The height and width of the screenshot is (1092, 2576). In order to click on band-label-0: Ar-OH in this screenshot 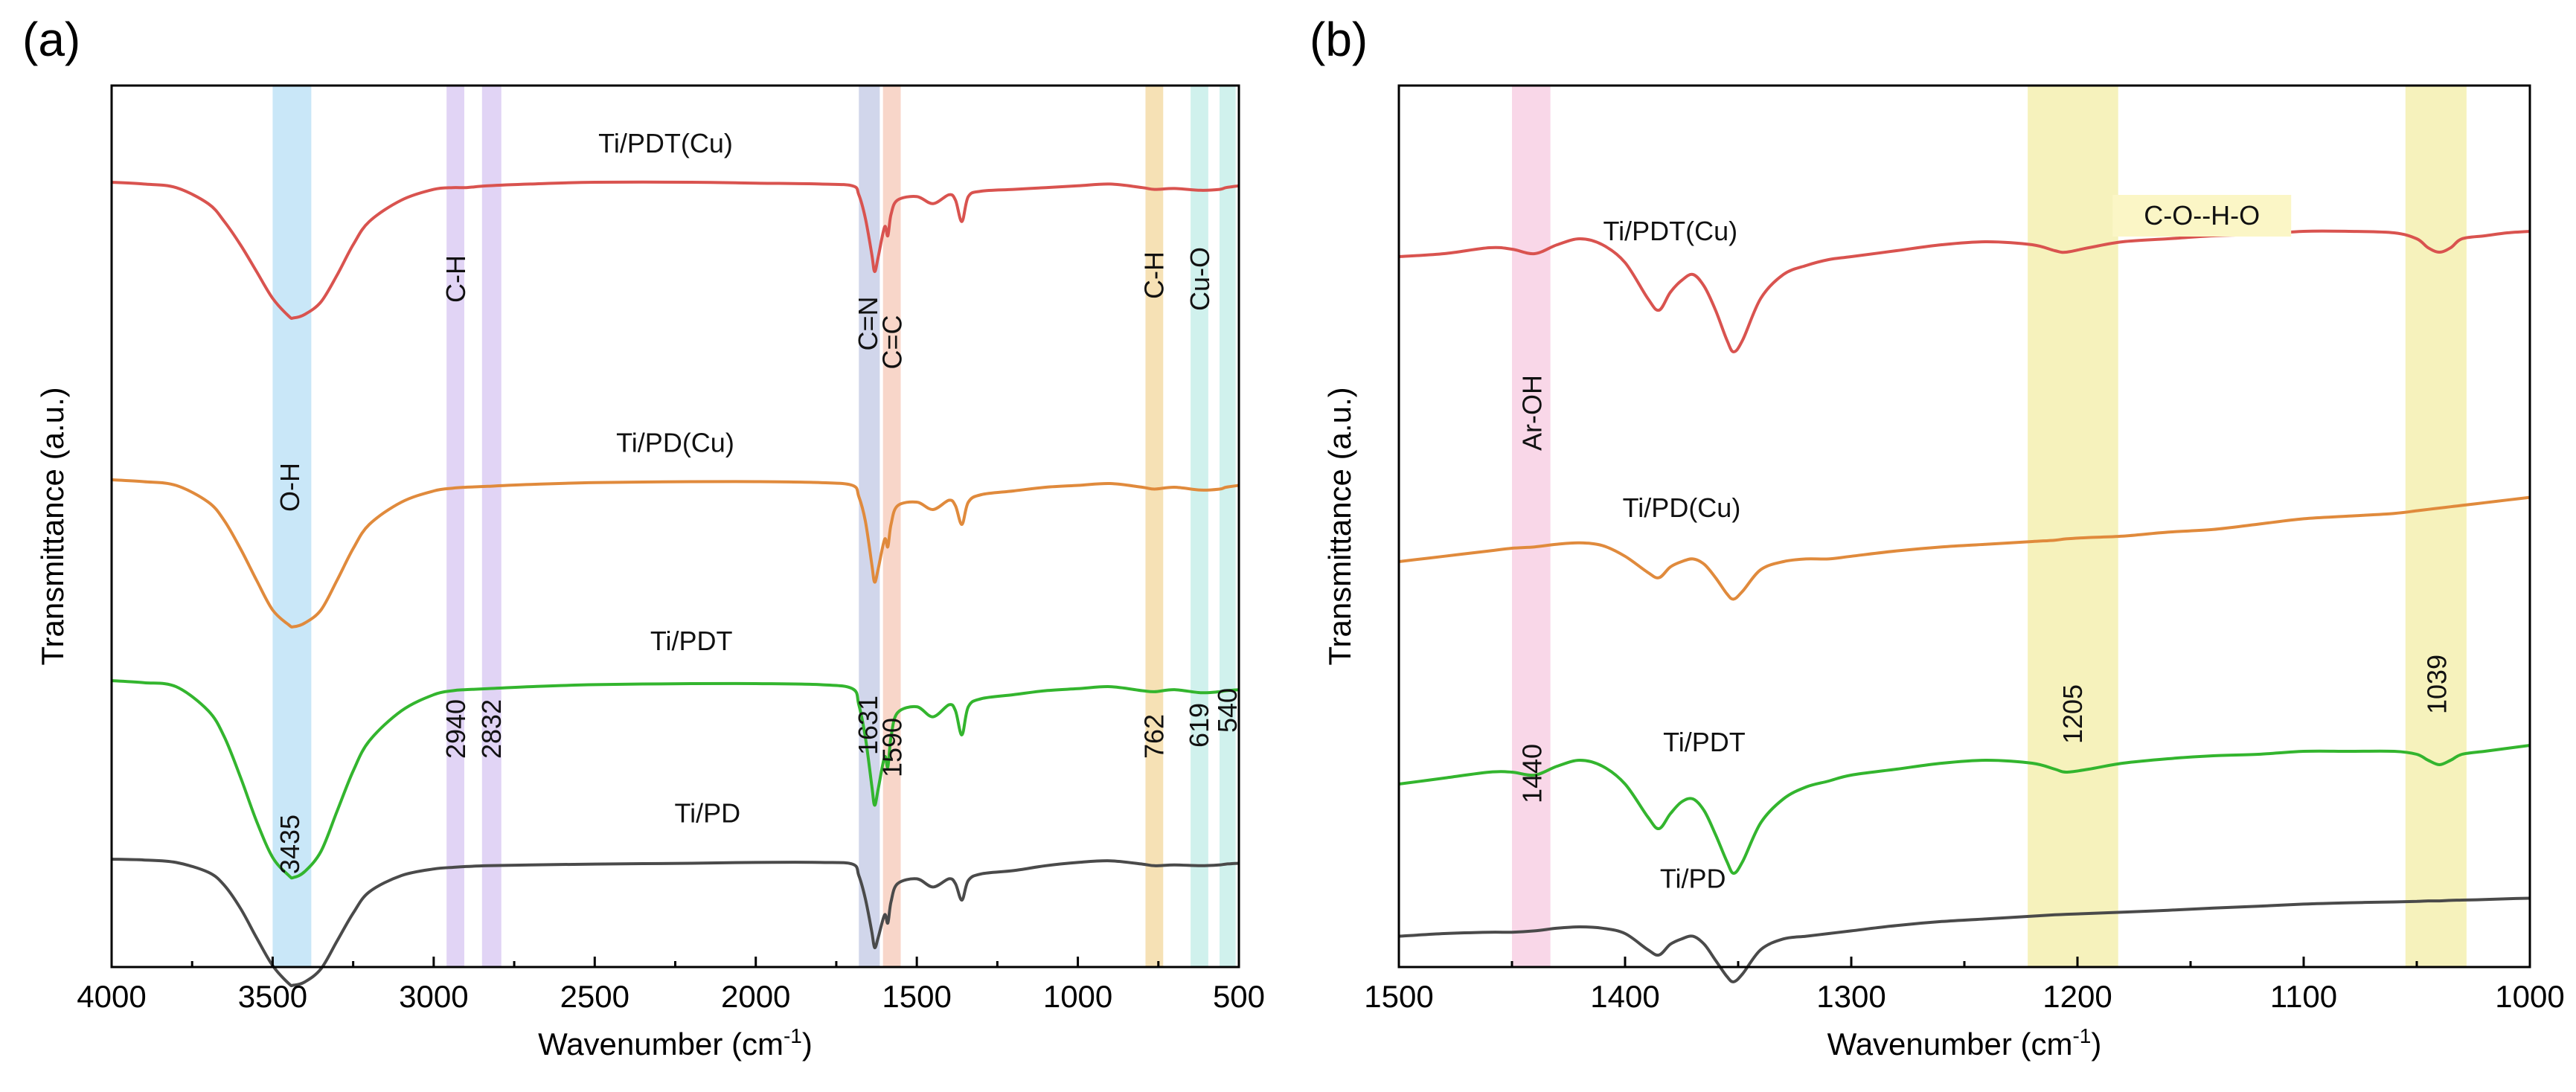, I will do `click(1531, 413)`.